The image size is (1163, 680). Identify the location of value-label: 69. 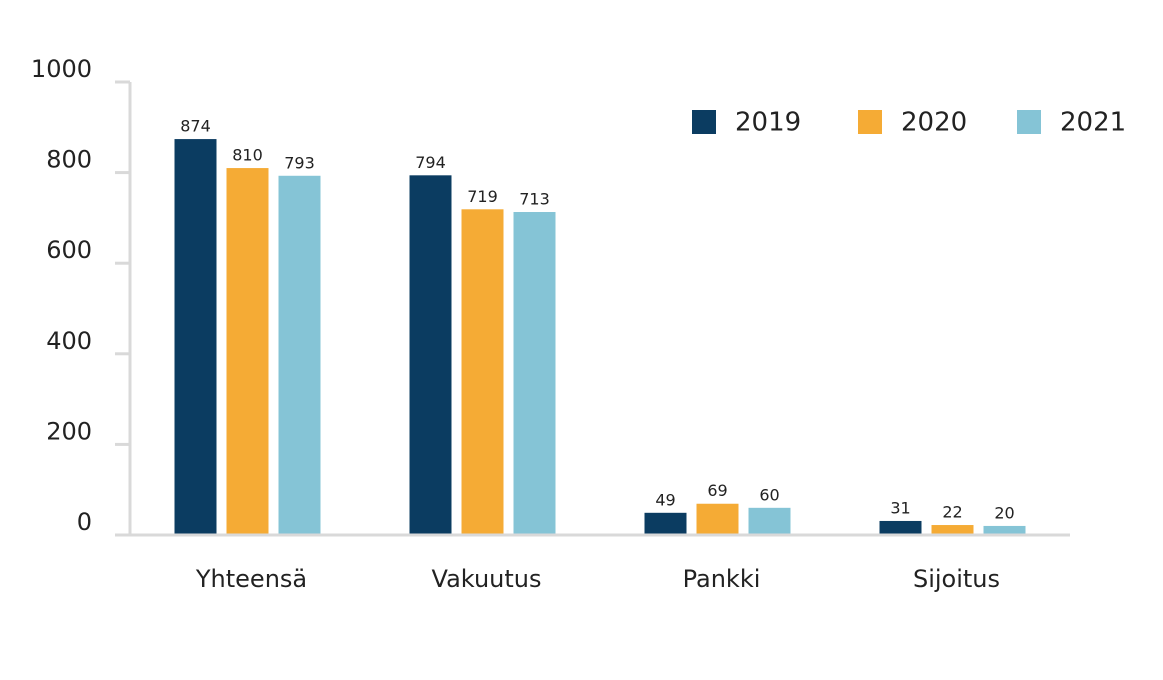
(717, 490).